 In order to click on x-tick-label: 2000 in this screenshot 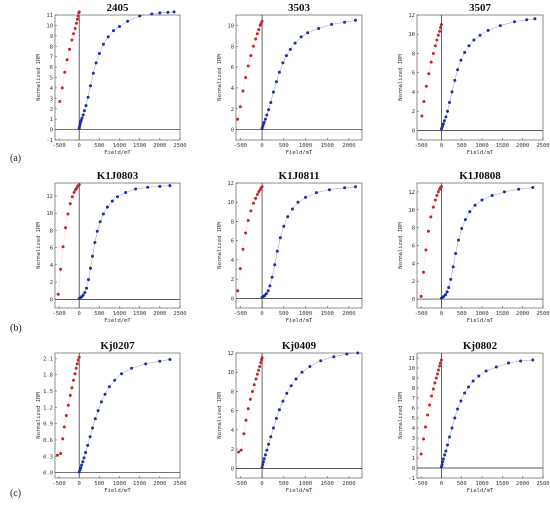, I will do `click(159, 484)`.